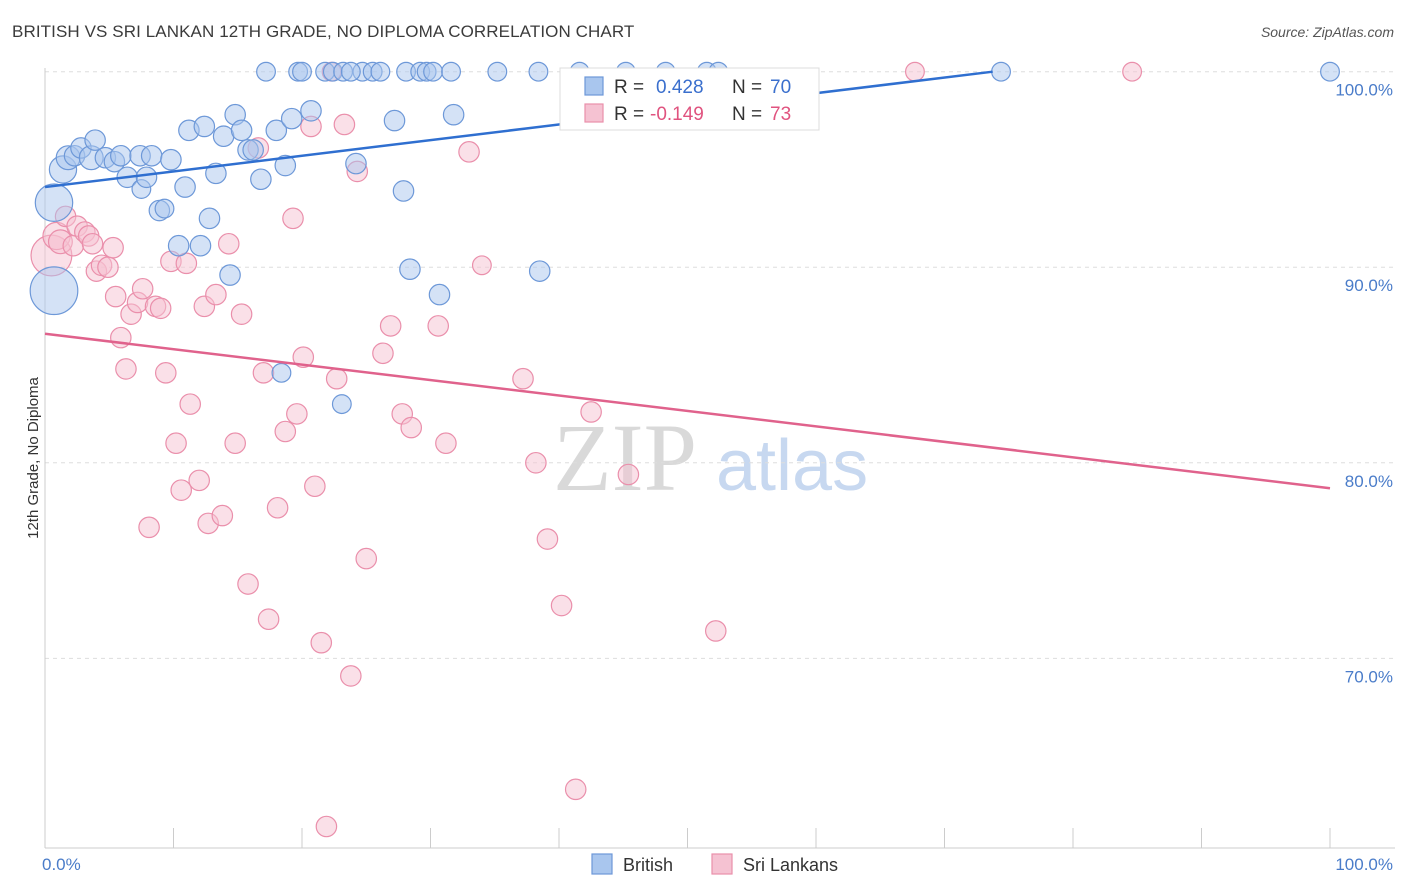 The height and width of the screenshot is (892, 1406). Describe the element at coordinates (33, 457) in the screenshot. I see `y-axis-label: 12th Grade, No Diploma` at that location.